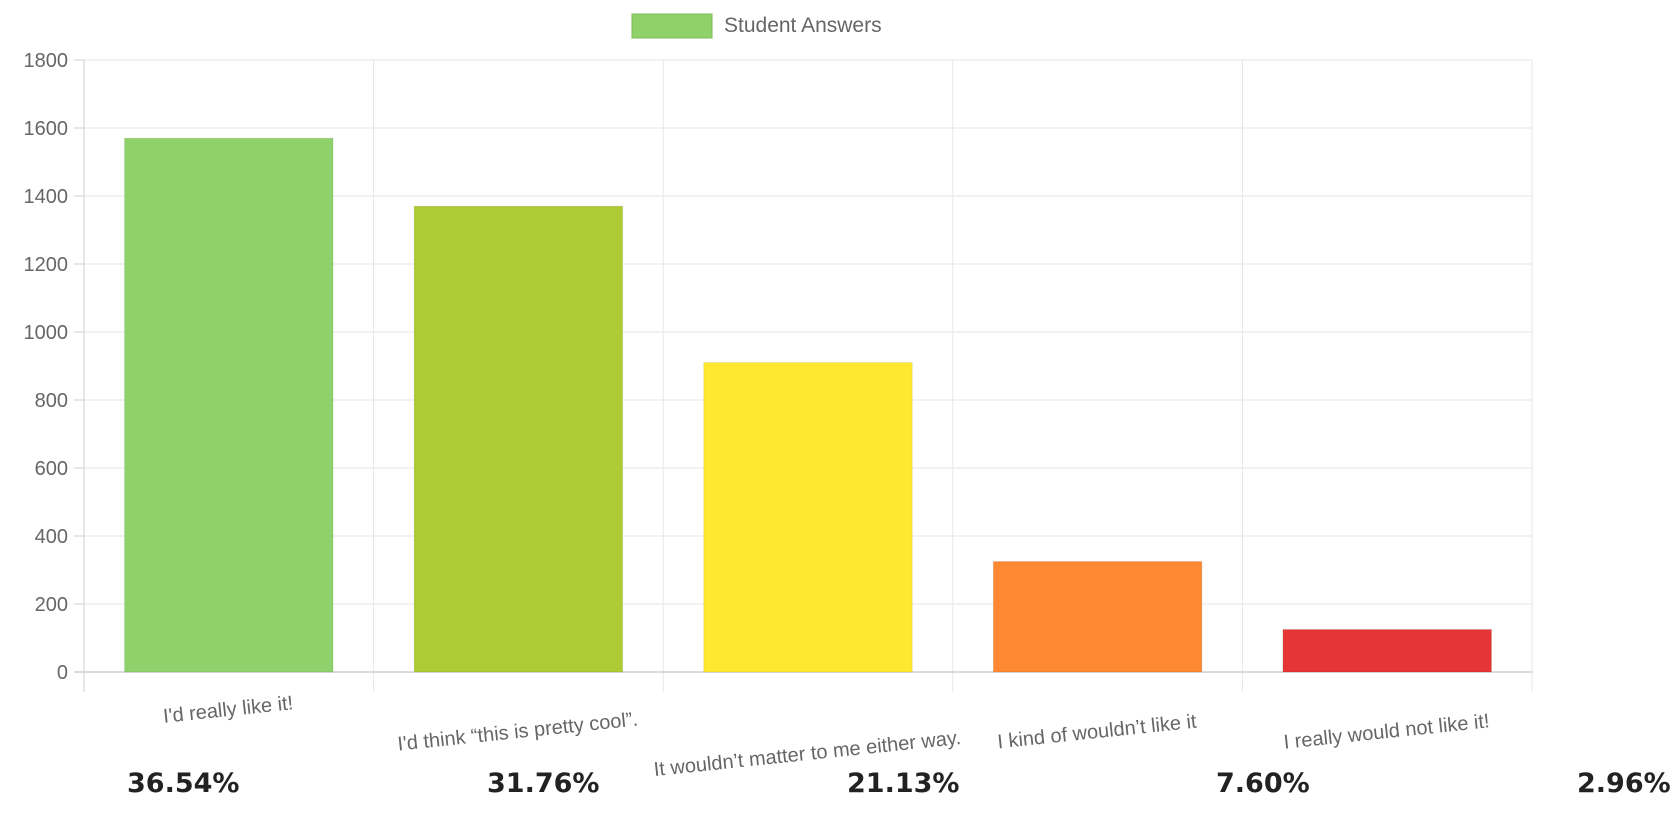 This screenshot has width=1676, height=815. Describe the element at coordinates (183, 783) in the screenshot. I see `percentage-label-1: 36.54%` at that location.